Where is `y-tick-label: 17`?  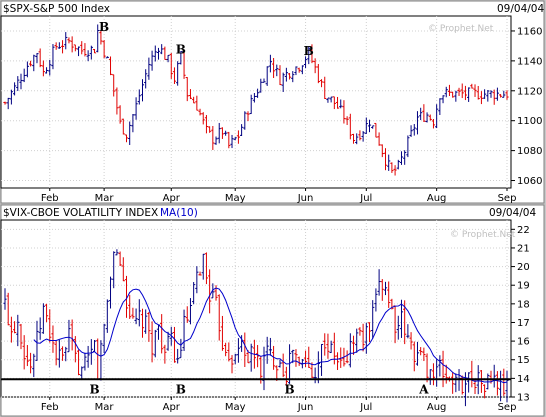
y-tick-label: 17 is located at coordinates (523, 323).